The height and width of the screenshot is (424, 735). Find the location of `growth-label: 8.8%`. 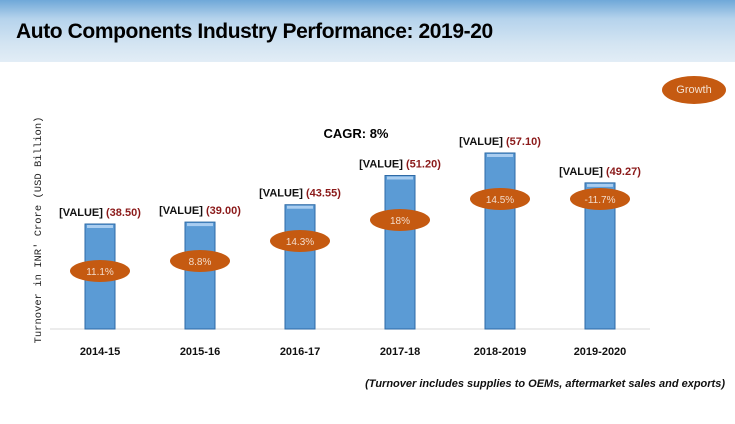

growth-label: 8.8% is located at coordinates (200, 262).